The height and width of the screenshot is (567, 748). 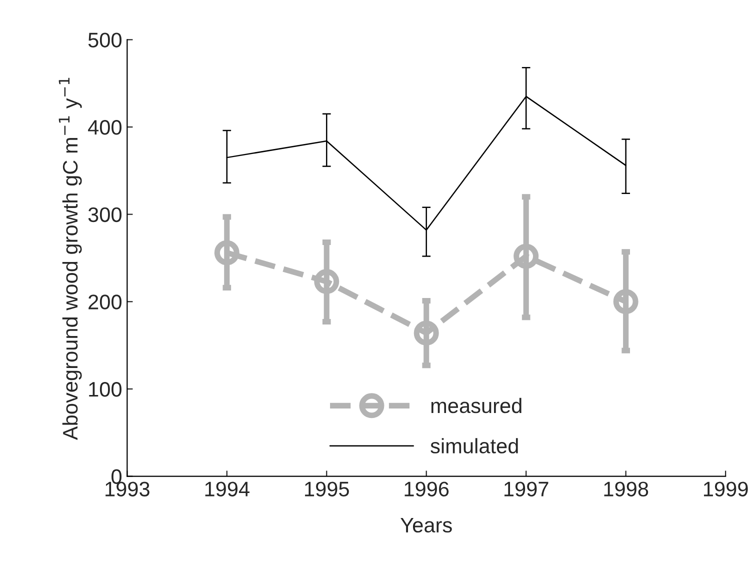 What do you see at coordinates (426, 525) in the screenshot?
I see `x-axis-title: Years` at bounding box center [426, 525].